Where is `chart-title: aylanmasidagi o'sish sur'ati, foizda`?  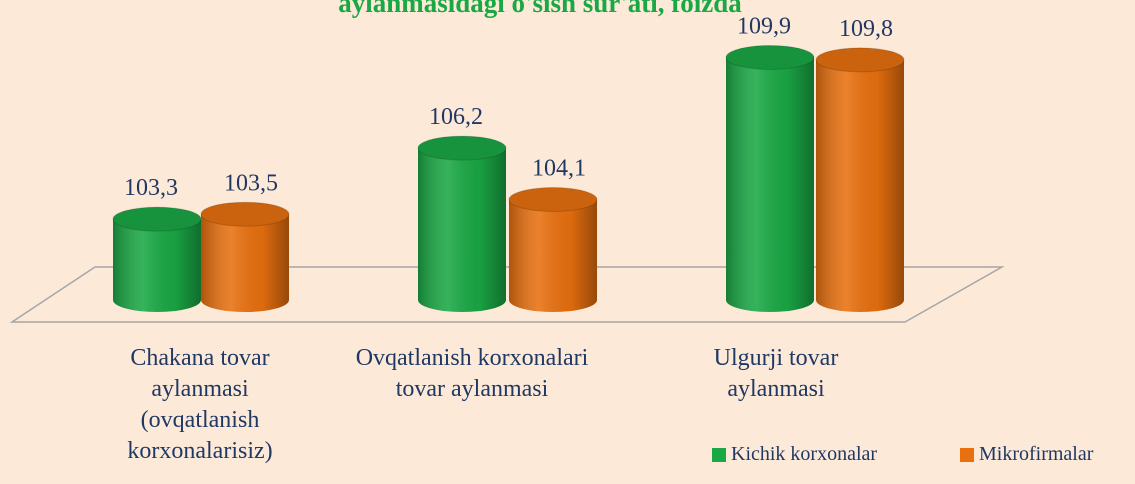
chart-title: aylanmasidagi o'sish sur'ati, foizda is located at coordinates (540, 9).